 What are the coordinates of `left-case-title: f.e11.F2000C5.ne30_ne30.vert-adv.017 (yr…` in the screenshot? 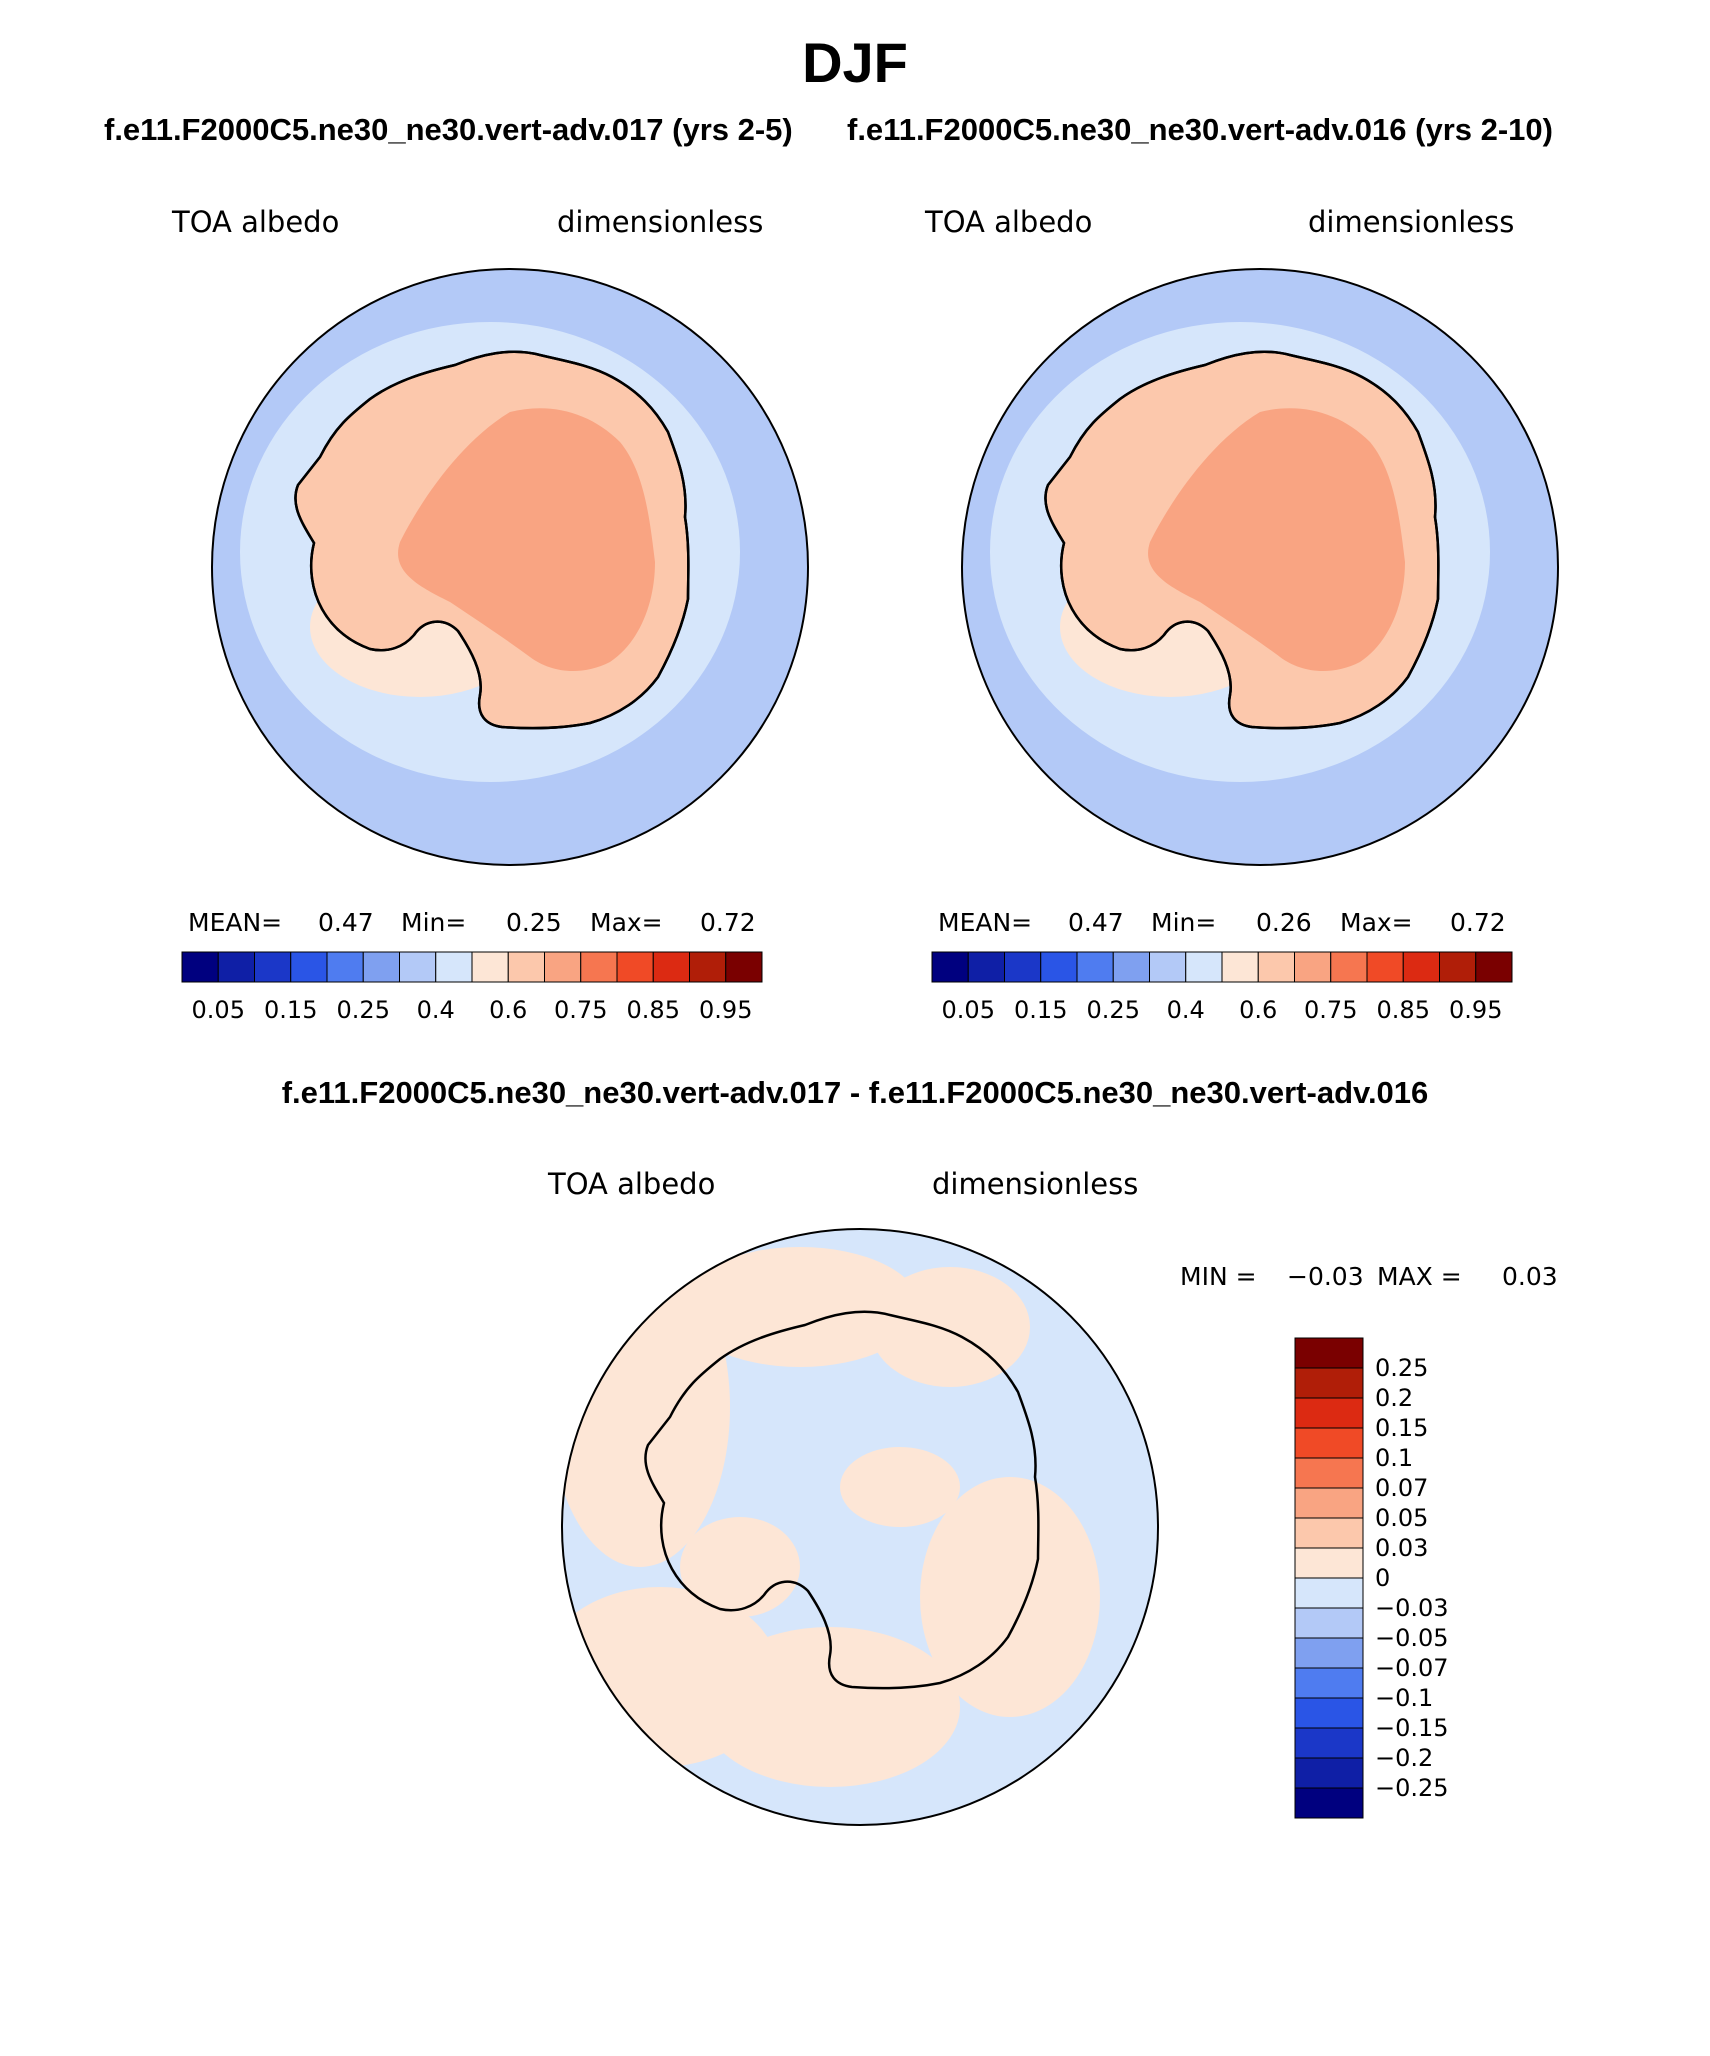 It's located at (448, 129).